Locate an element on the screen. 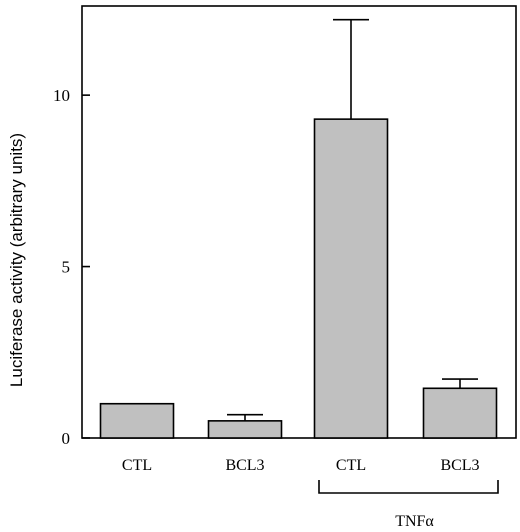 The height and width of the screenshot is (532, 520). y-tick-label: 0 is located at coordinates (66, 438).